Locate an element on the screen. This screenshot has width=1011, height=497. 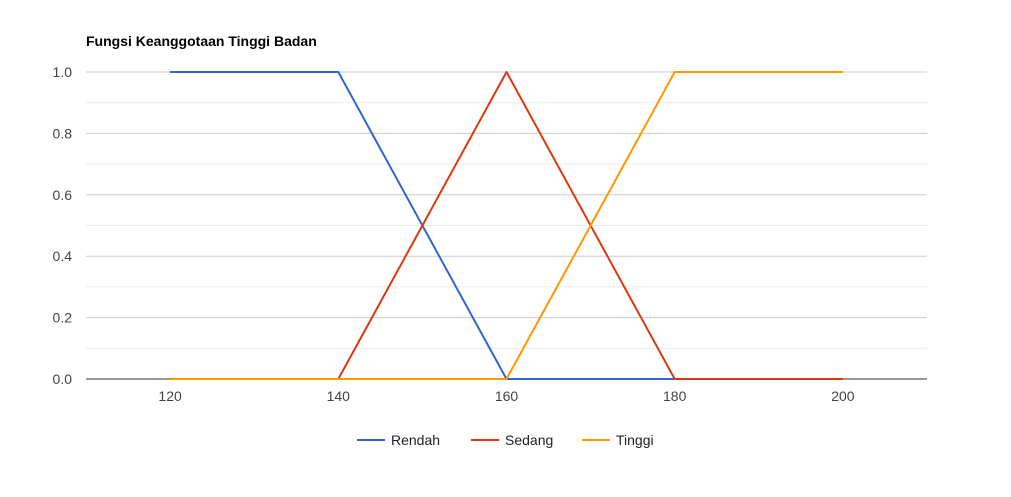
x-tick-label: 160 is located at coordinates (507, 396).